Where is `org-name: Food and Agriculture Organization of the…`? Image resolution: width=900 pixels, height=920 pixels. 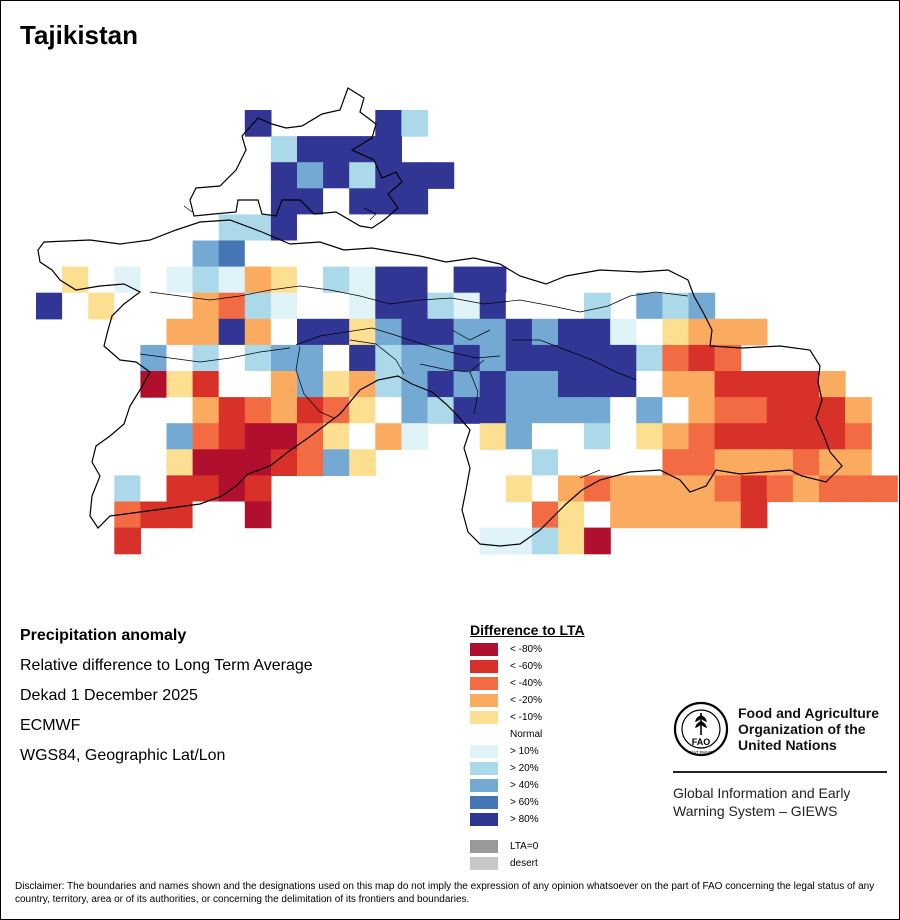
org-name: Food and Agriculture Organization of the… is located at coordinates (808, 729).